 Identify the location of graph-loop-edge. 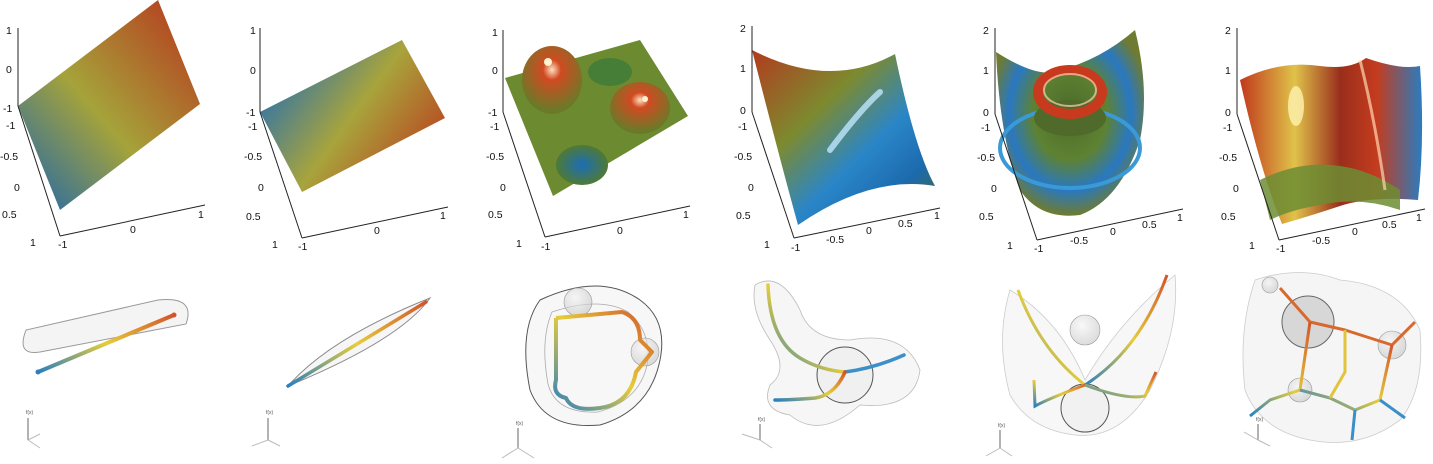
(603, 360).